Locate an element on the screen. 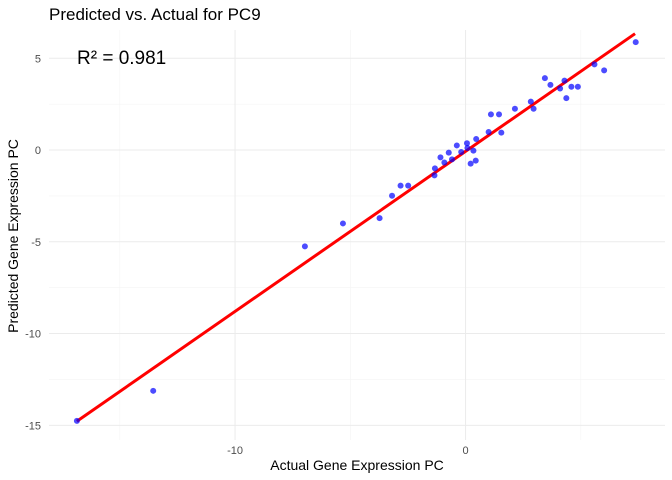 Image resolution: width=672 pixels, height=480 pixels. x-axis-title: Actual Gene Expression PC is located at coordinates (357, 465).